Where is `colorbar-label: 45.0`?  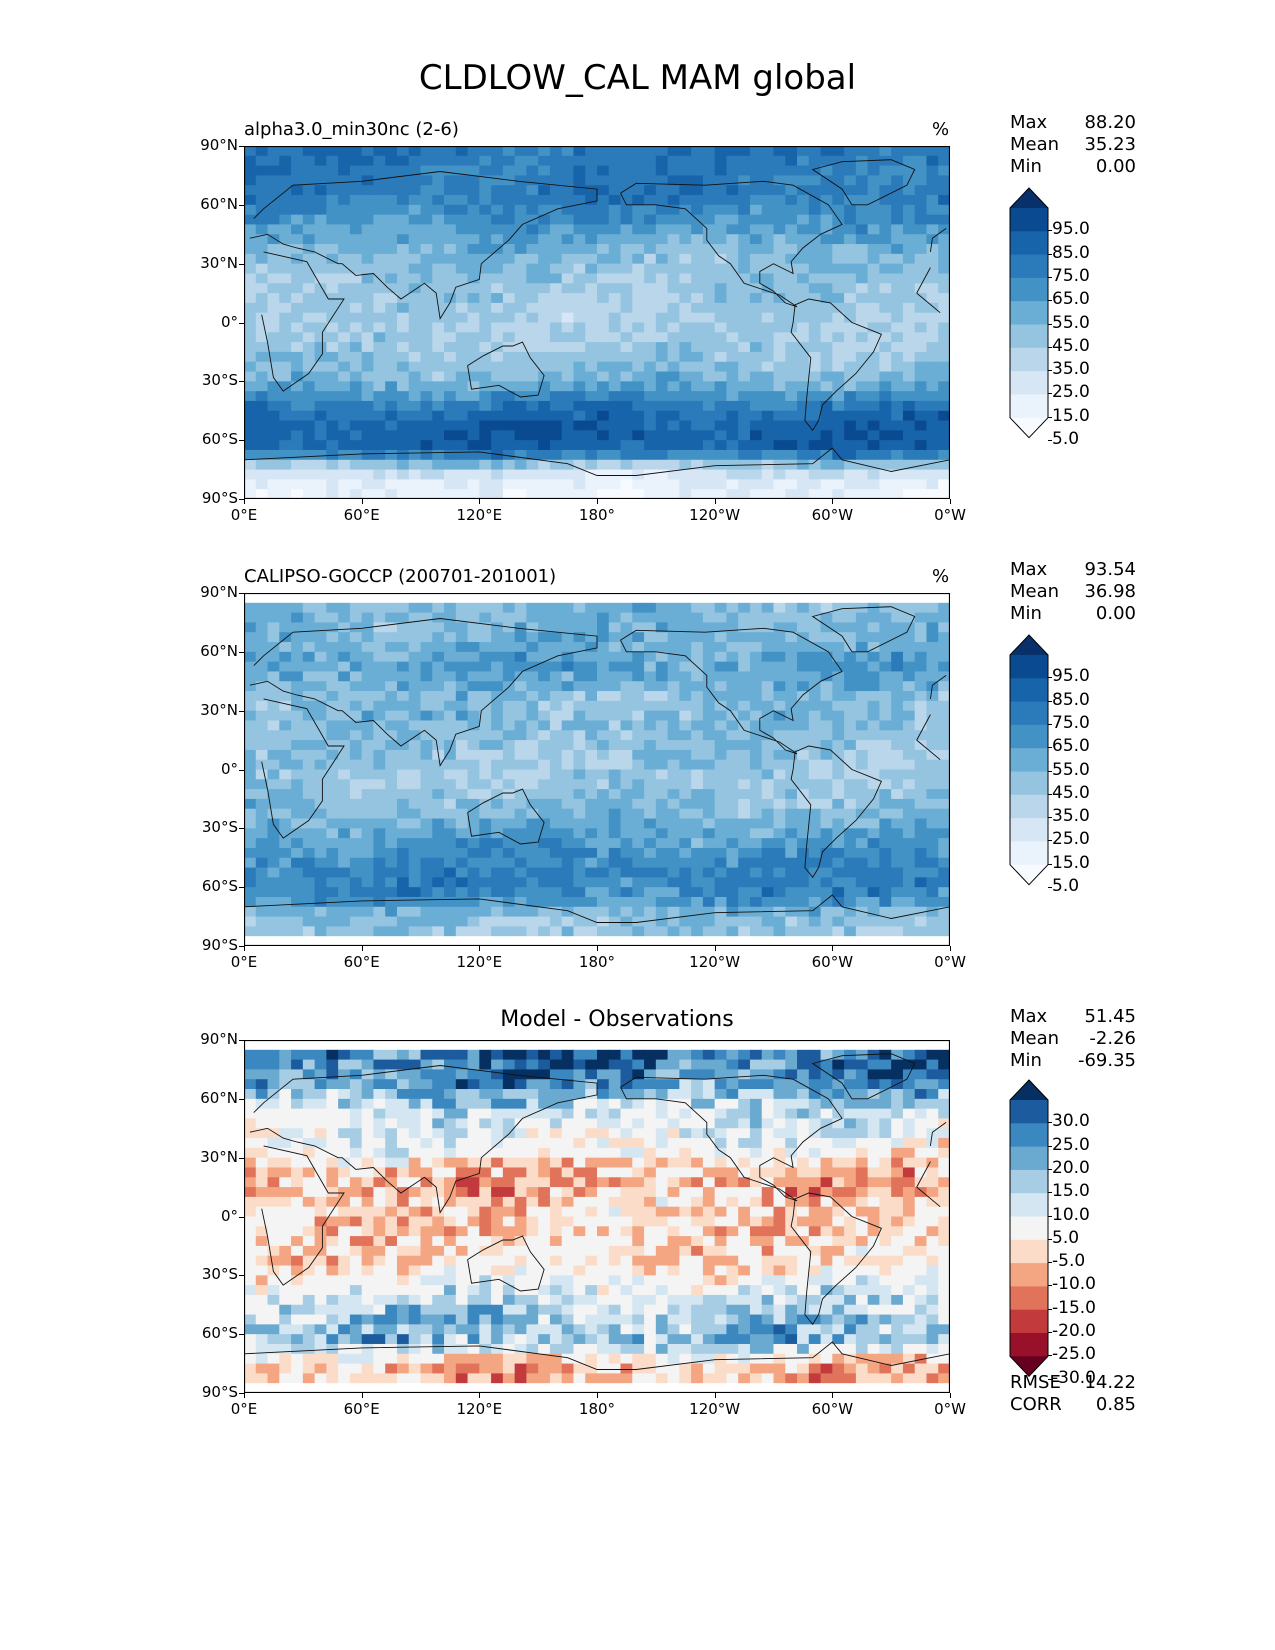 colorbar-label: 45.0 is located at coordinates (1071, 345).